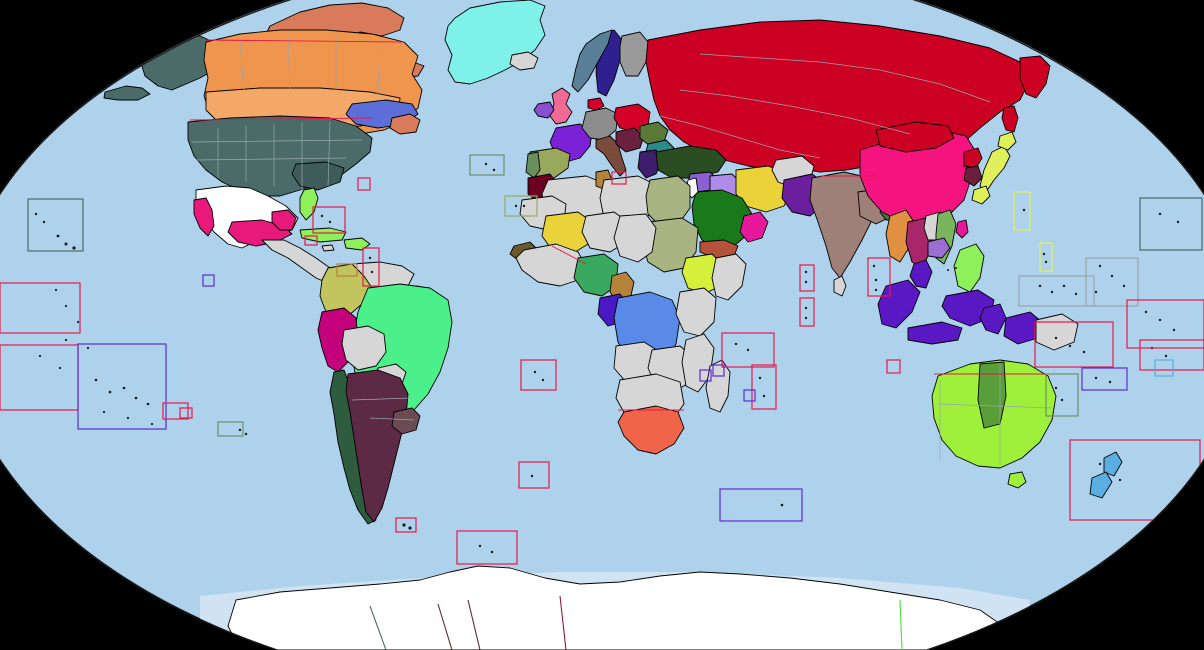 The image size is (1204, 650). What do you see at coordinates (973, 158) in the screenshot?
I see `region-north-korea` at bounding box center [973, 158].